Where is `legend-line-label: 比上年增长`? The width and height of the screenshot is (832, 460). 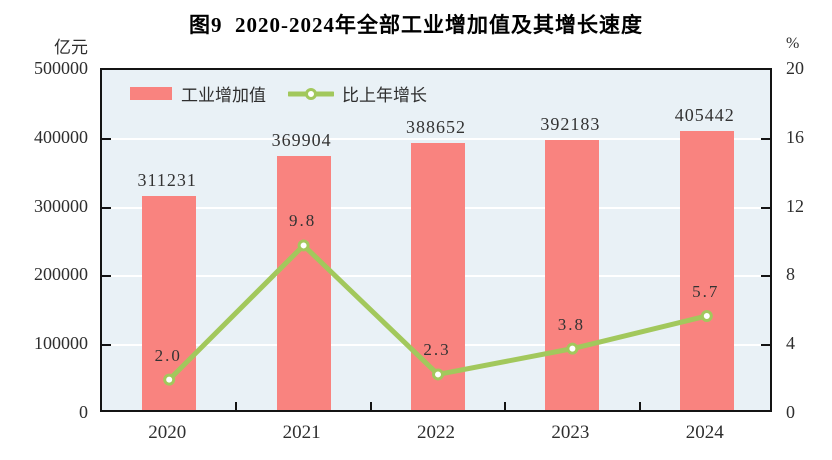 legend-line-label: 比上年增长 is located at coordinates (384, 95).